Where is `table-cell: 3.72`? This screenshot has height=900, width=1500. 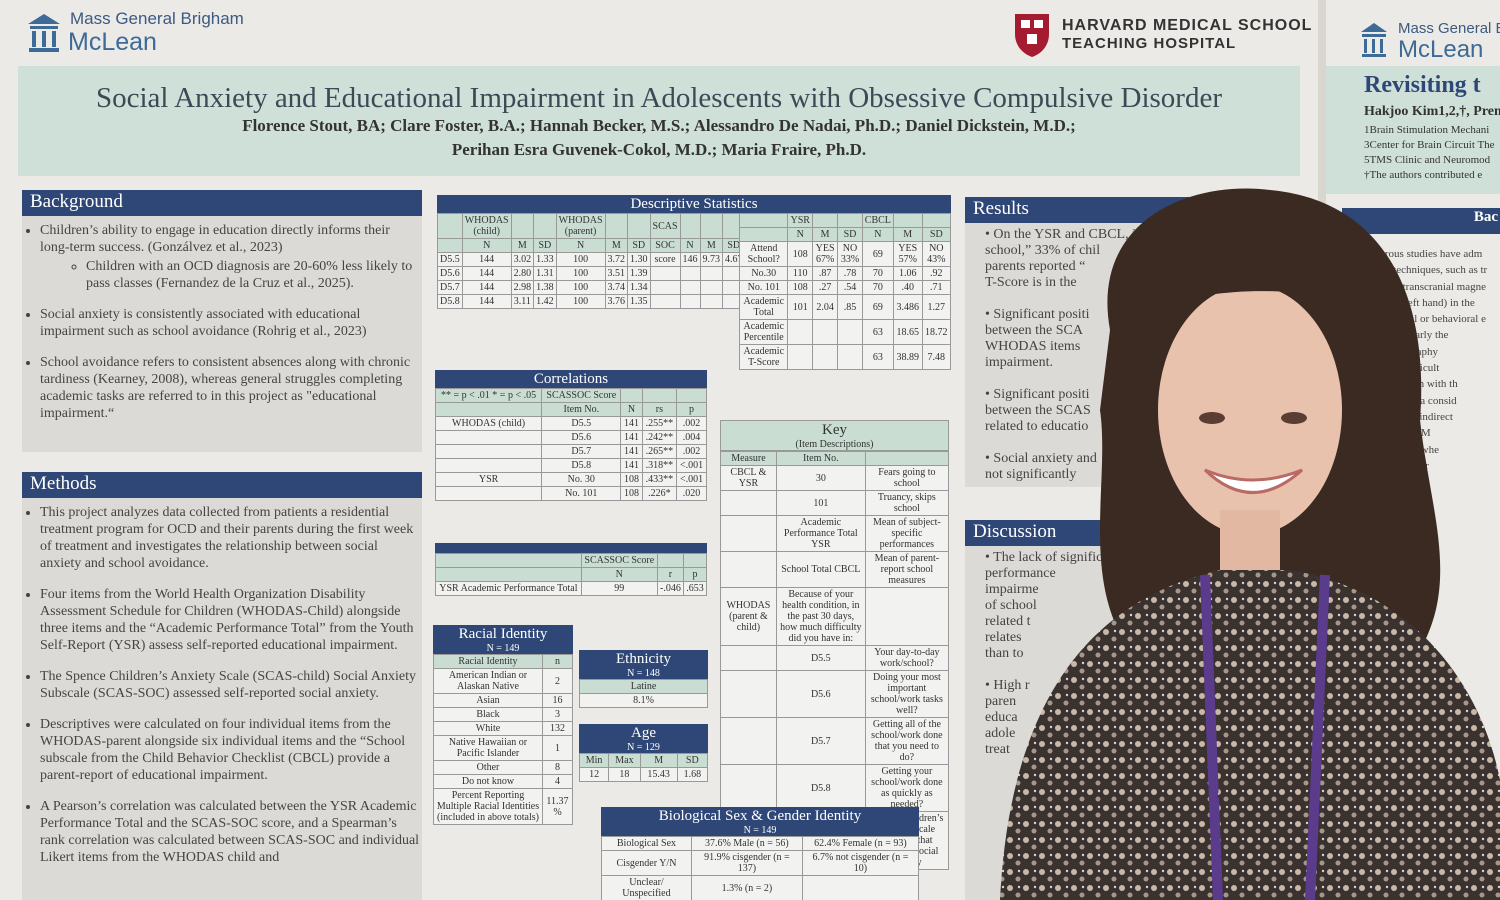 table-cell: 3.72 is located at coordinates (616, 259).